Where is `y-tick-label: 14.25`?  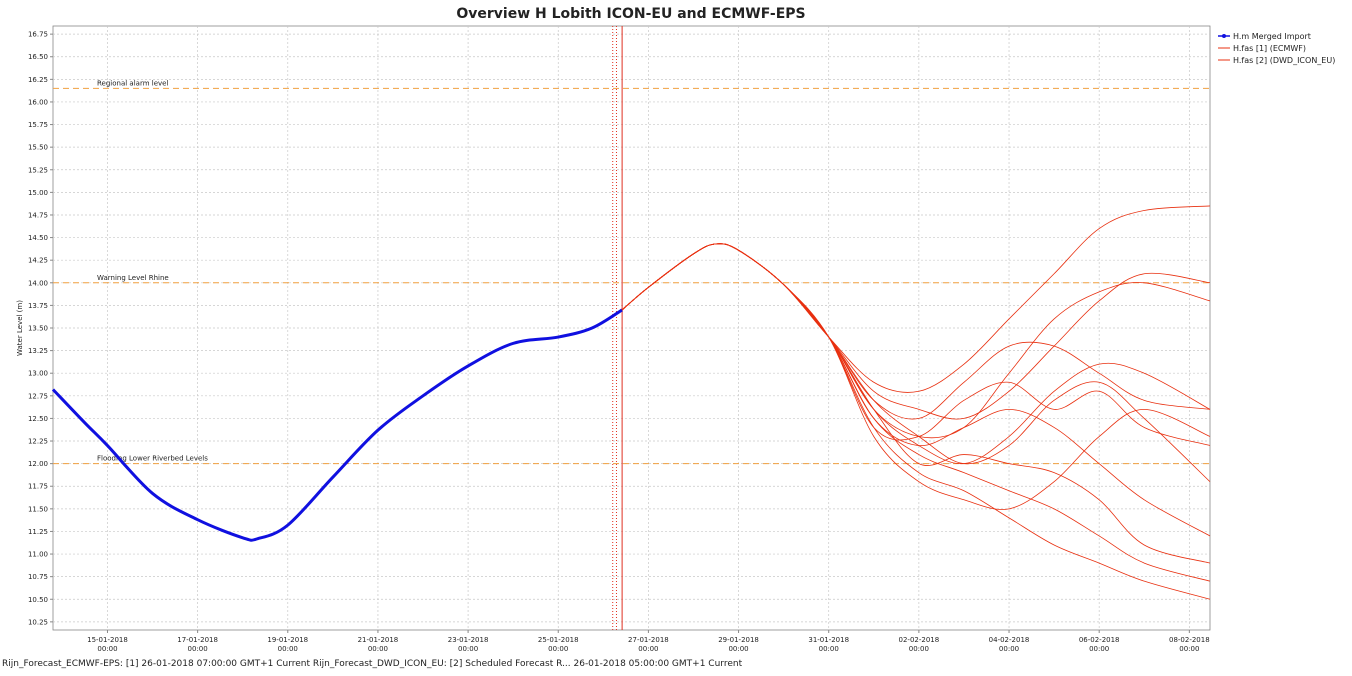 y-tick-label: 14.25 is located at coordinates (38, 261).